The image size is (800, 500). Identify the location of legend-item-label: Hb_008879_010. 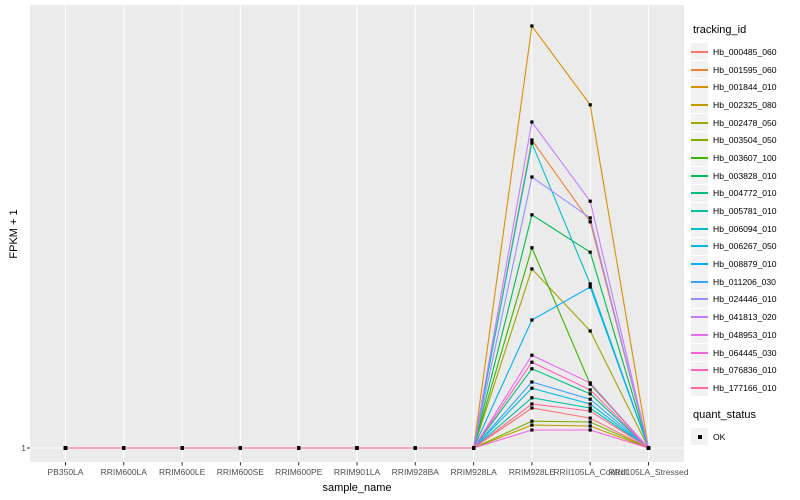
(745, 264).